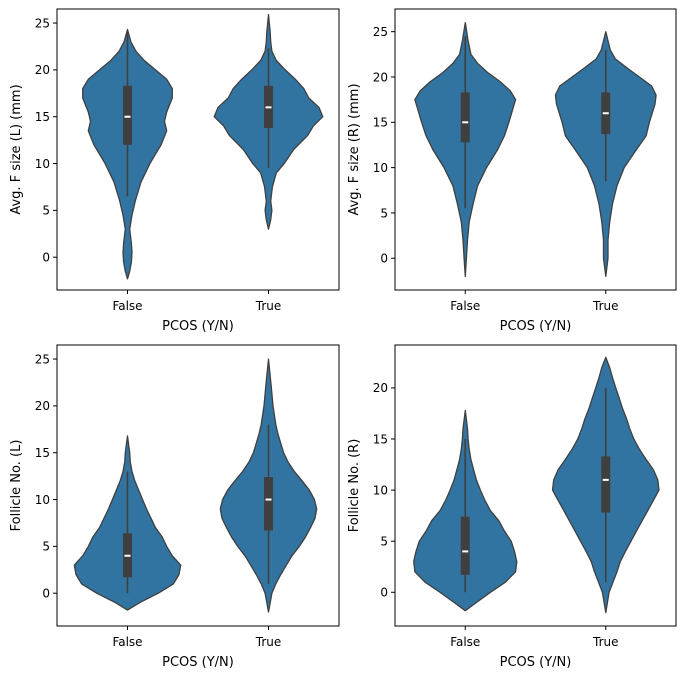  What do you see at coordinates (16, 486) in the screenshot?
I see `y-axis-label: Follicle No. (L)` at bounding box center [16, 486].